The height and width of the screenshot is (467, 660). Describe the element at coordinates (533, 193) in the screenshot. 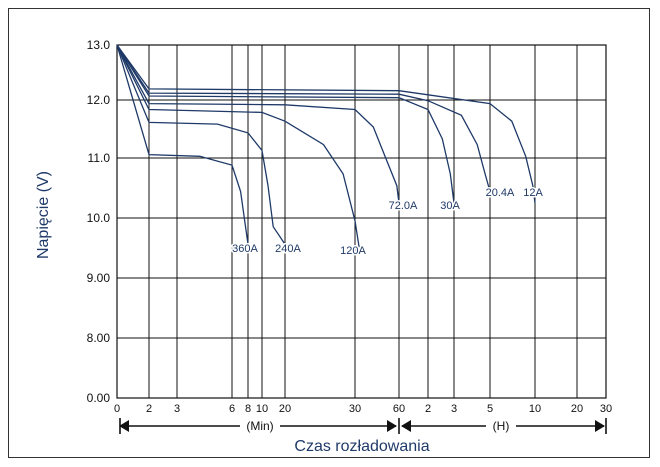

I see `curve-label: 12A` at that location.